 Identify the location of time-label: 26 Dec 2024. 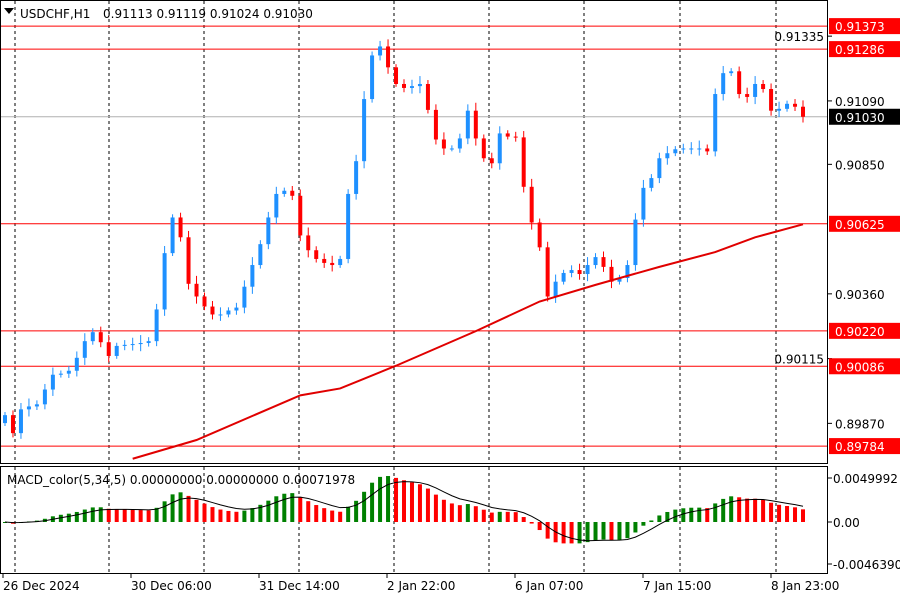
(41, 586).